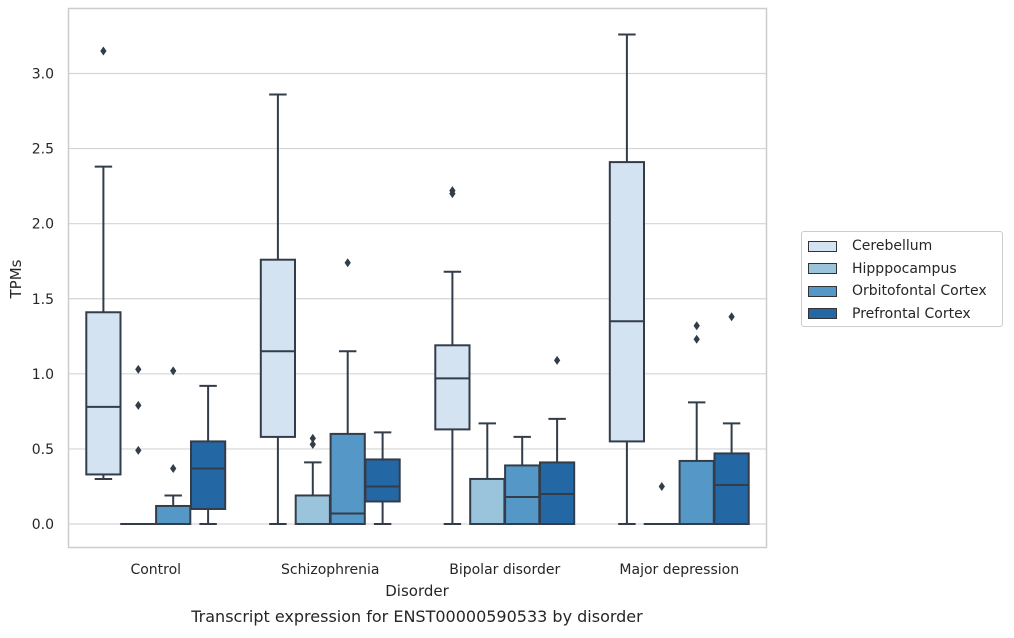 Image resolution: width=1014 pixels, height=638 pixels. What do you see at coordinates (313, 509) in the screenshot?
I see `box-hipppocampus-schizophrenia-iqr-box` at bounding box center [313, 509].